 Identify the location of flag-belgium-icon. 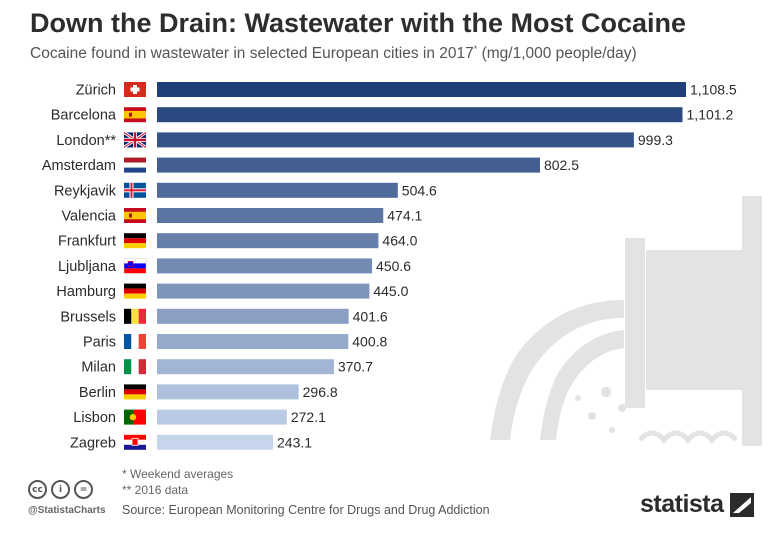
(135, 316).